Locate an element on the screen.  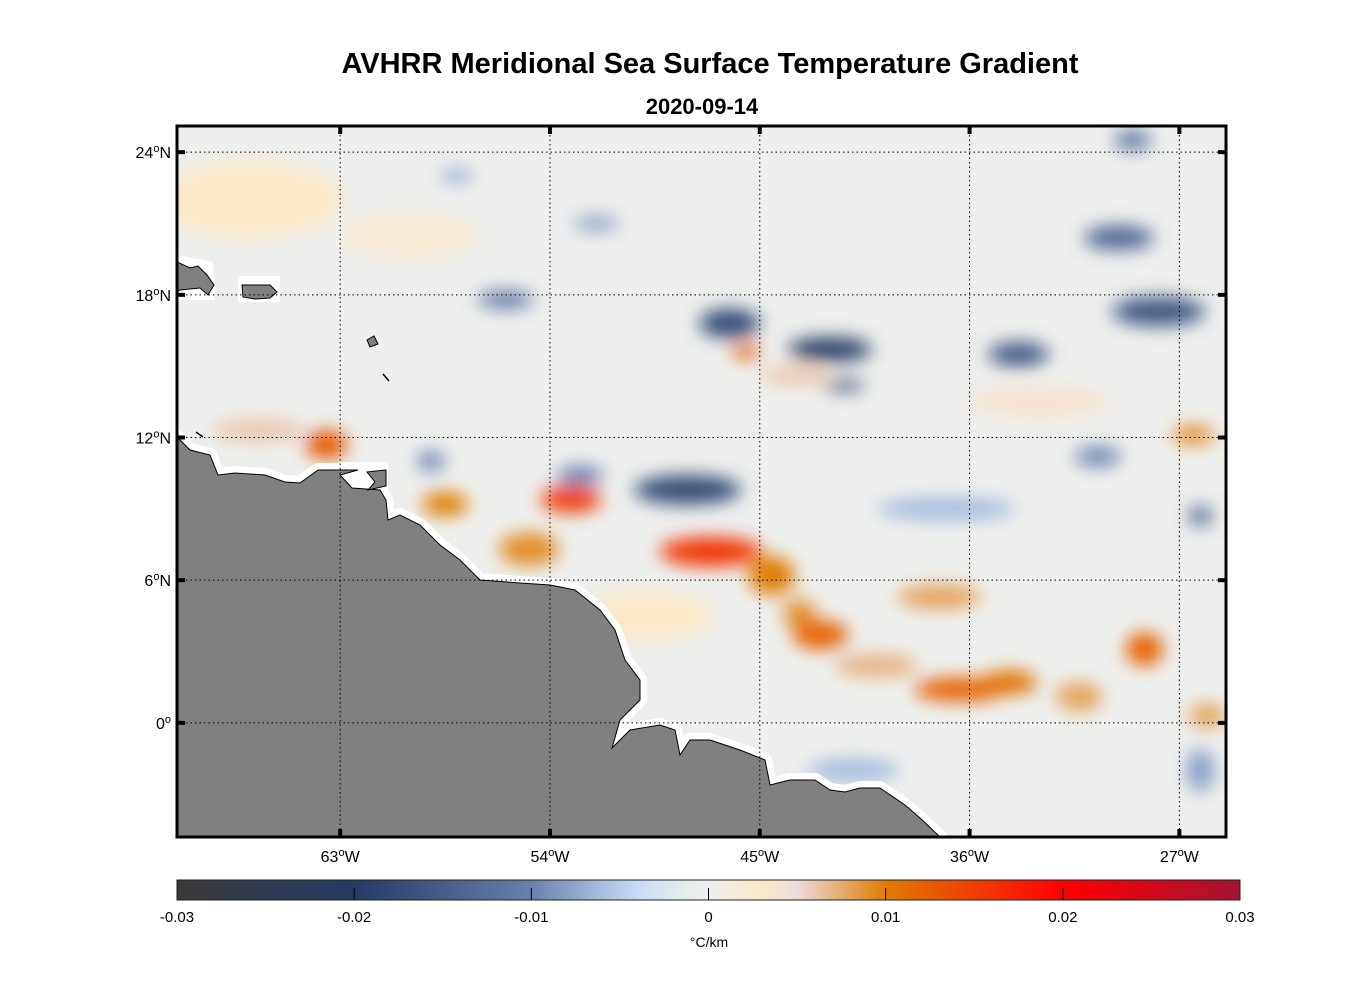
chart-subtitle: 2020-09-14 is located at coordinates (702, 106).